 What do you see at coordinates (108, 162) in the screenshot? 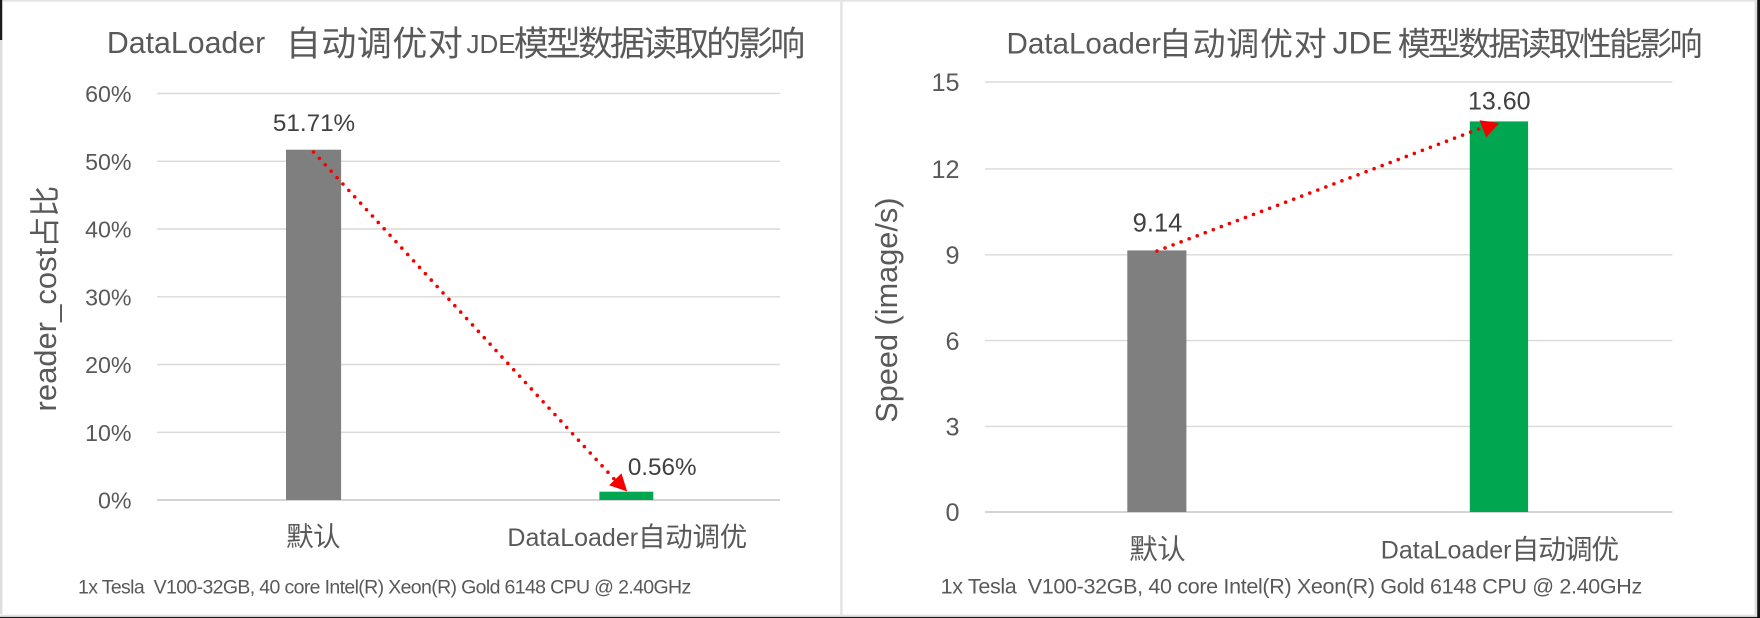
I see `svg-text: 50%` at bounding box center [108, 162].